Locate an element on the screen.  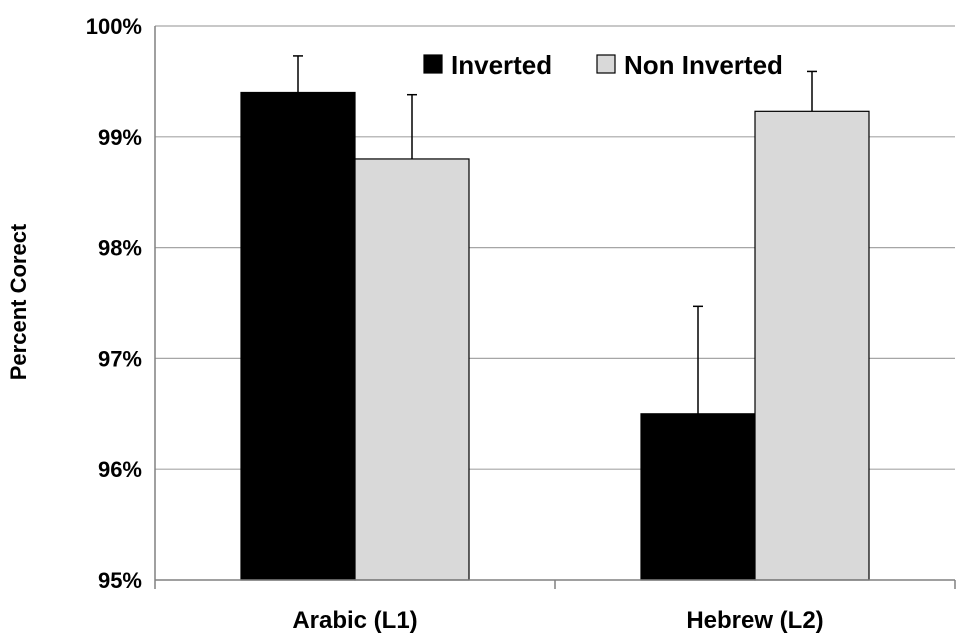
x-axis-ticks is located at coordinates (555, 584).